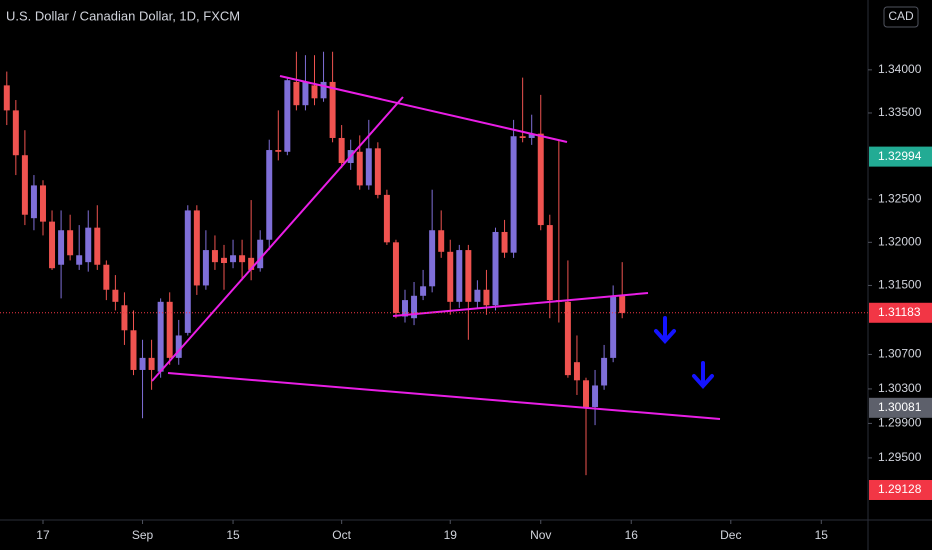  I want to click on x-tick-label: 19, so click(451, 535).